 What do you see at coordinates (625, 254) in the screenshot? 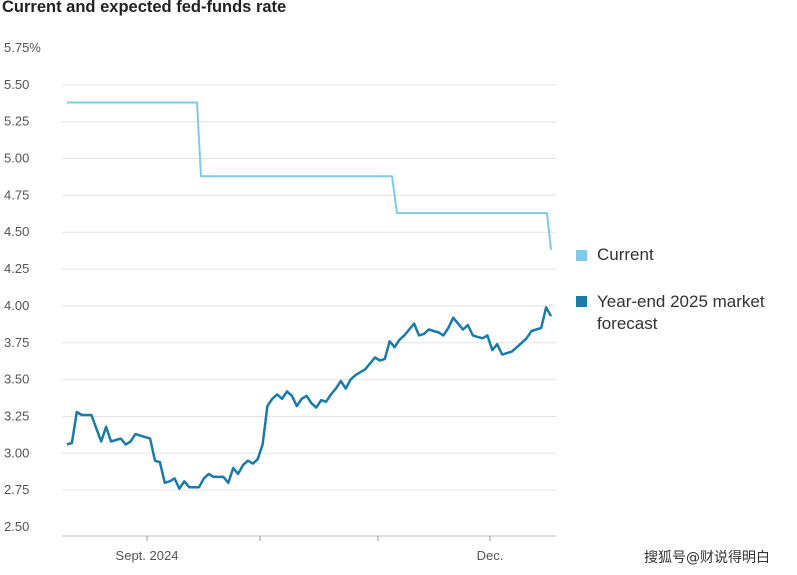
I see `legend-label-current: Current` at bounding box center [625, 254].